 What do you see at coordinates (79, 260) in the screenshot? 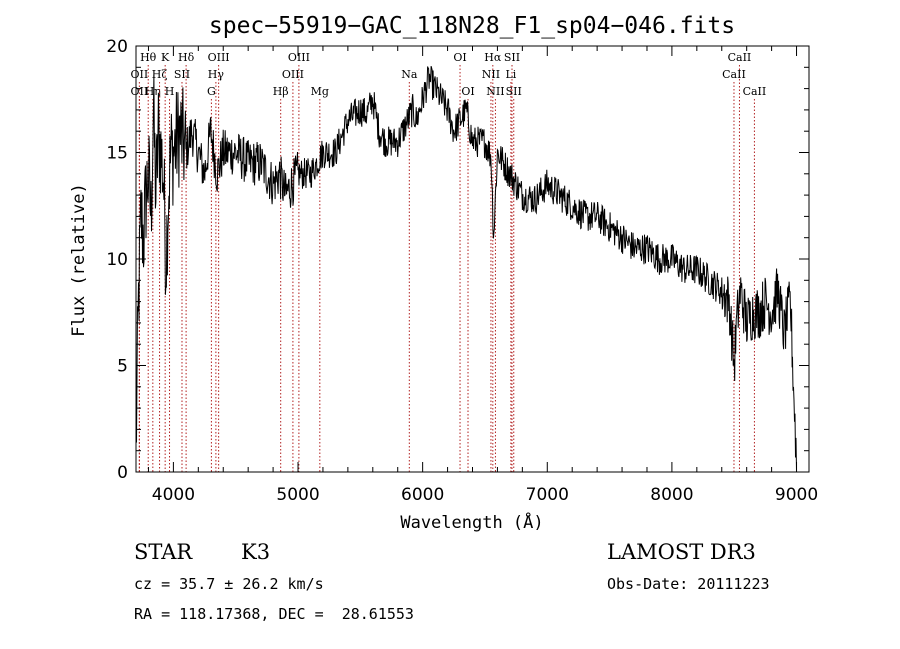
I see `y-axis-label: Flux (relative)` at bounding box center [79, 260].